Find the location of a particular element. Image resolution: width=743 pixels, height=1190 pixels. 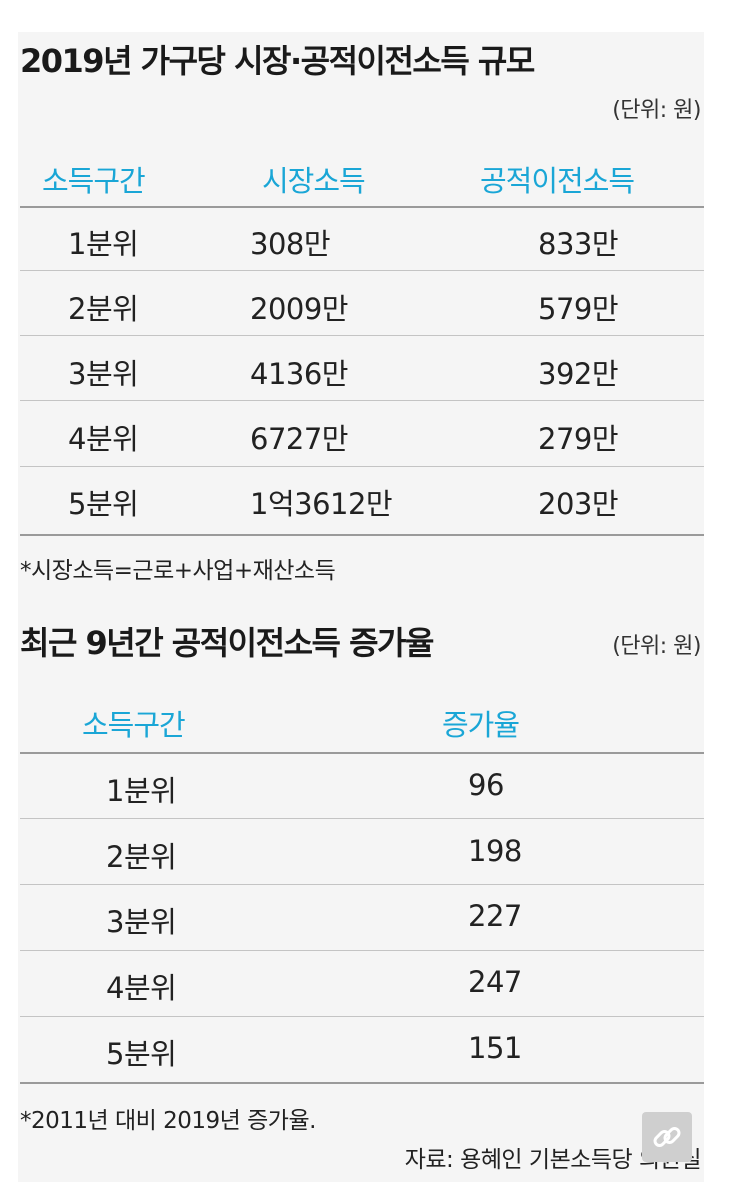

row-rate: 247 is located at coordinates (495, 982).